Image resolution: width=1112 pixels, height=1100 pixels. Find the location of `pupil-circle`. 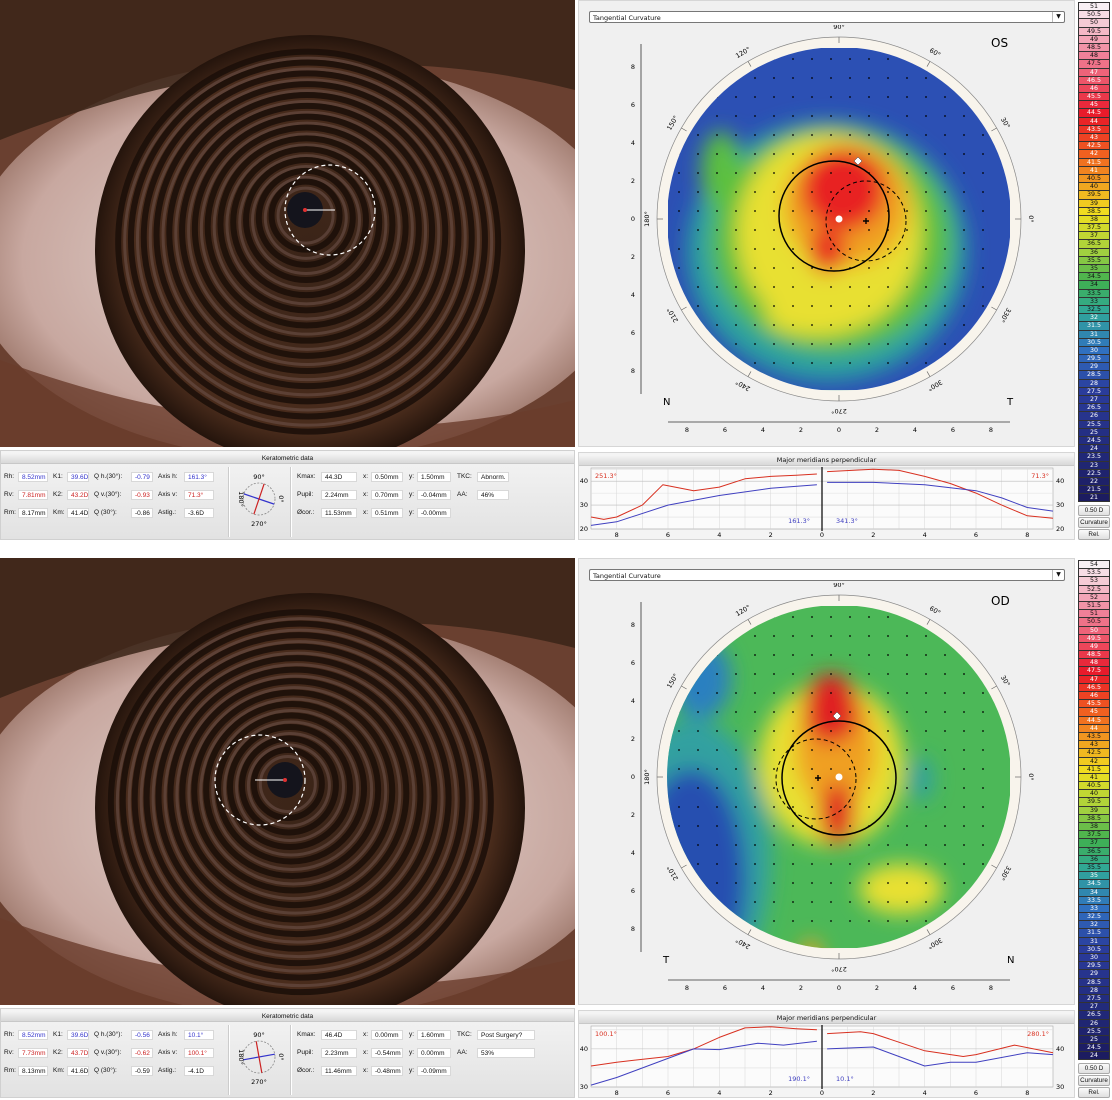

pupil-circle is located at coordinates (866, 221).